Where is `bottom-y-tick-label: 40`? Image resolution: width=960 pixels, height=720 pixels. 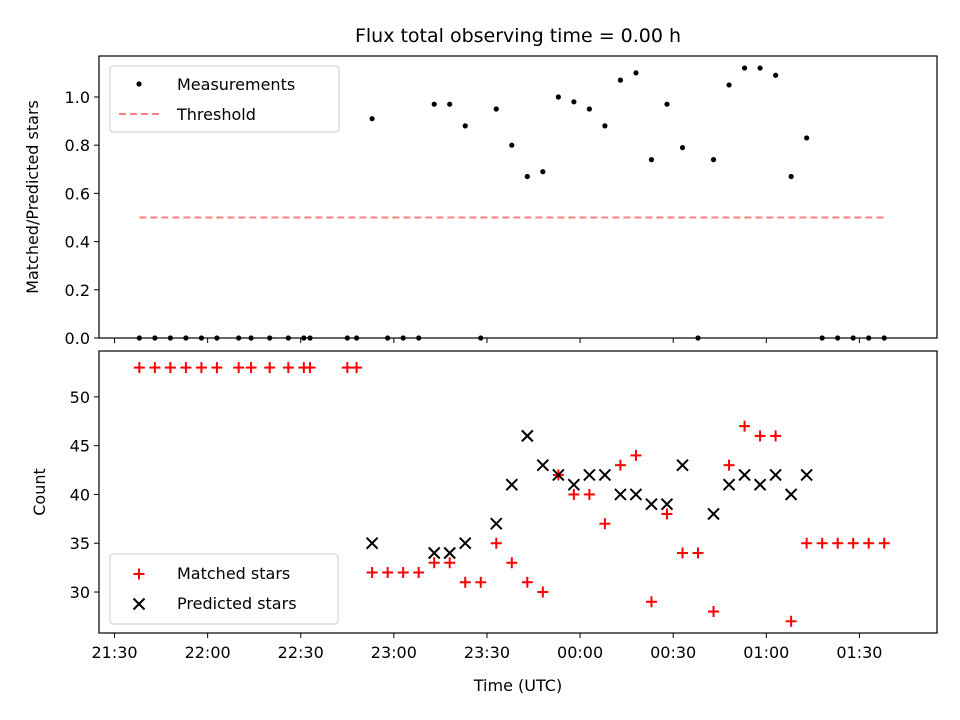
bottom-y-tick-label: 40 is located at coordinates (80, 494).